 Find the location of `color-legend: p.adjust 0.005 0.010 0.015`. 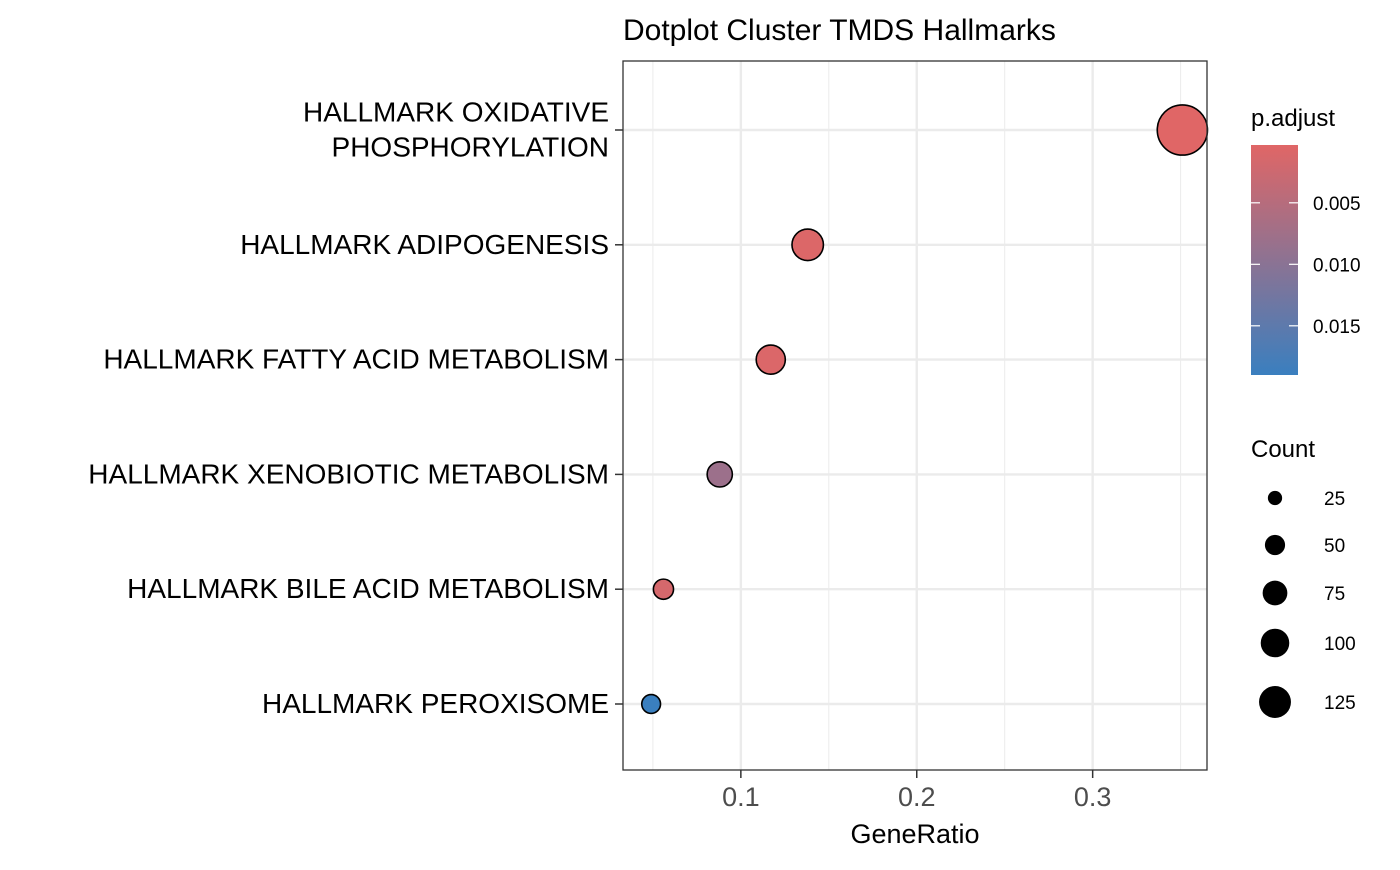

color-legend: p.adjust 0.005 0.010 0.015 is located at coordinates (1306, 240).